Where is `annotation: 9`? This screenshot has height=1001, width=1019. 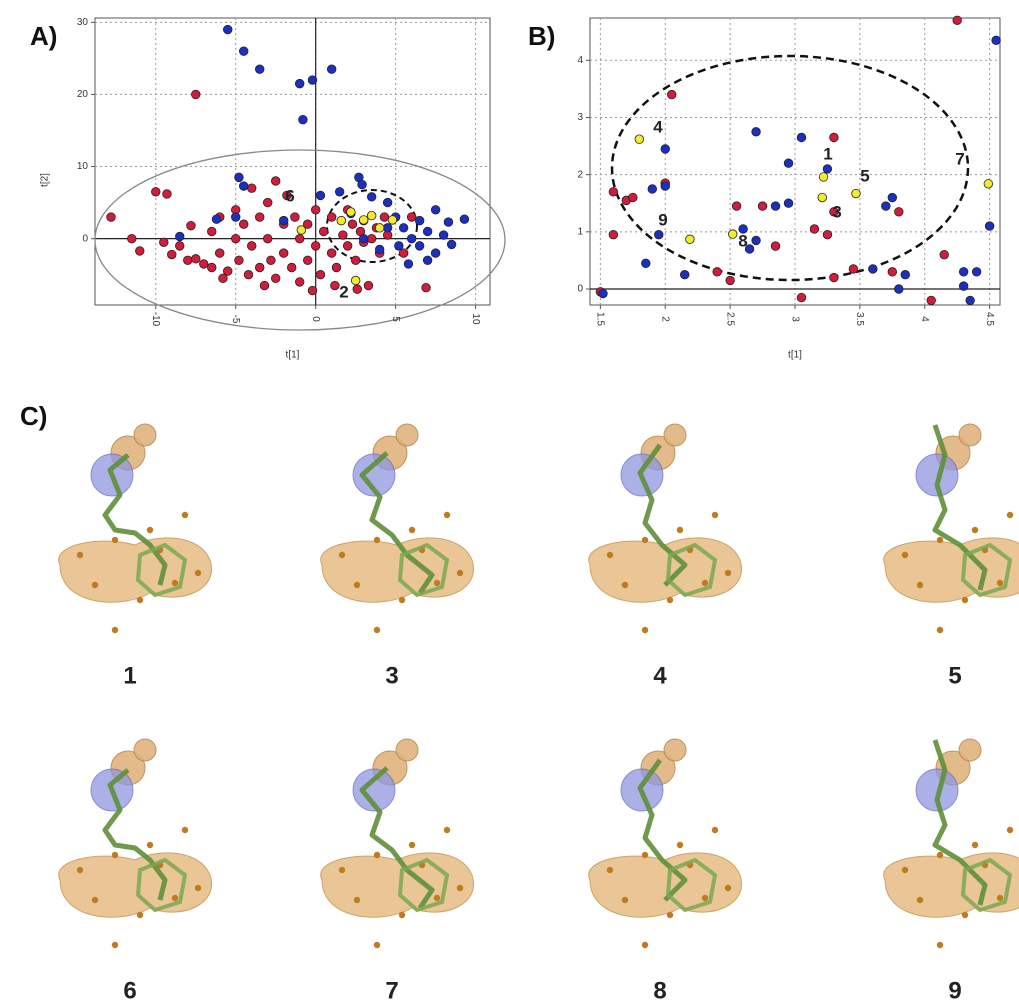
annotation: 9 is located at coordinates (662, 219).